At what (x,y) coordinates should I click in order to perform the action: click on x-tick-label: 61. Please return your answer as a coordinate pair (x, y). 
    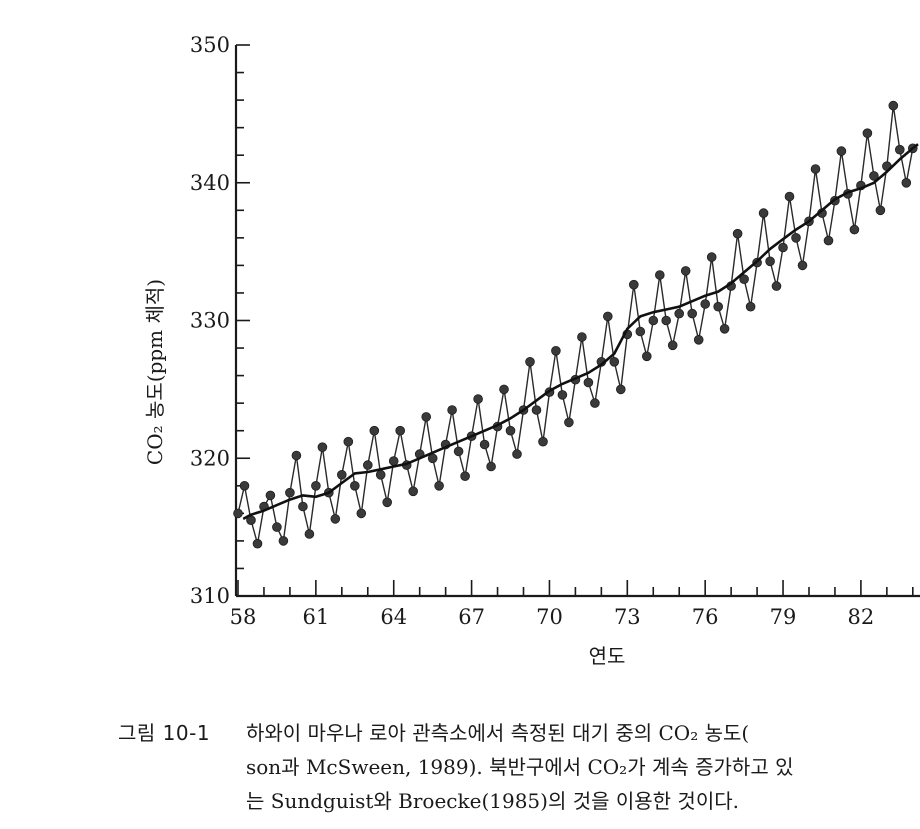
    Looking at the image, I should click on (315, 617).